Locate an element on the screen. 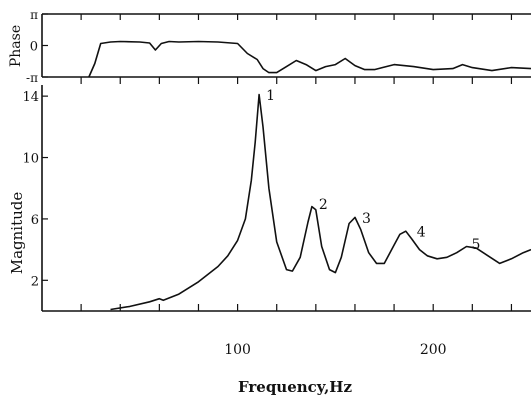  peak-label: 5 is located at coordinates (475, 245).